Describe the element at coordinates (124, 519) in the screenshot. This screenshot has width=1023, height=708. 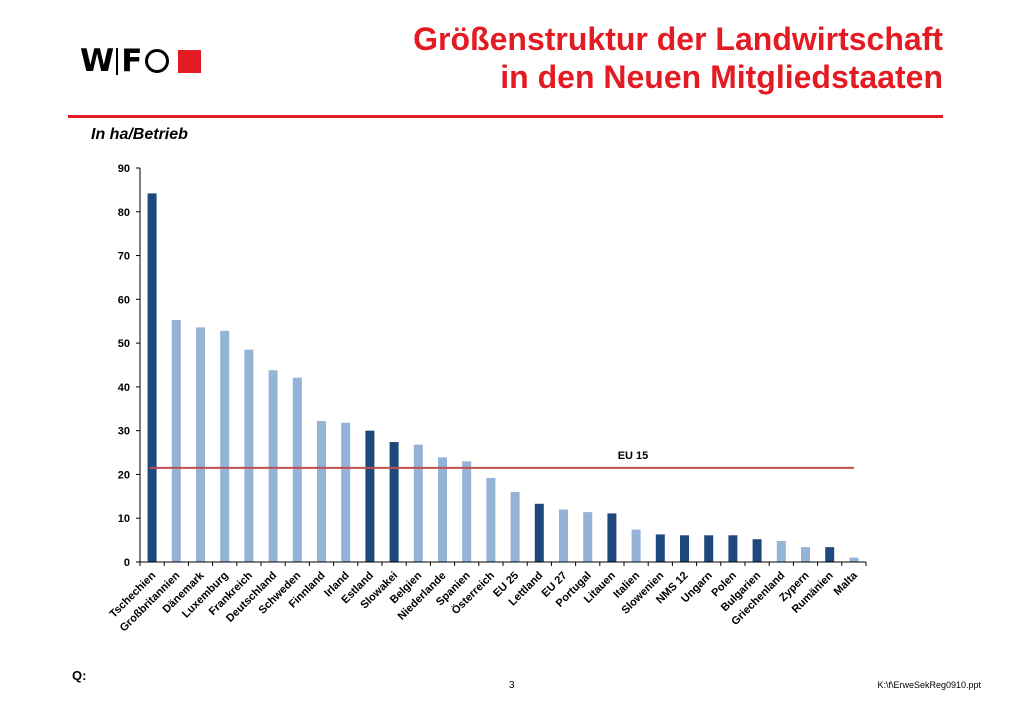
I see `y-tick-label: 10` at that location.